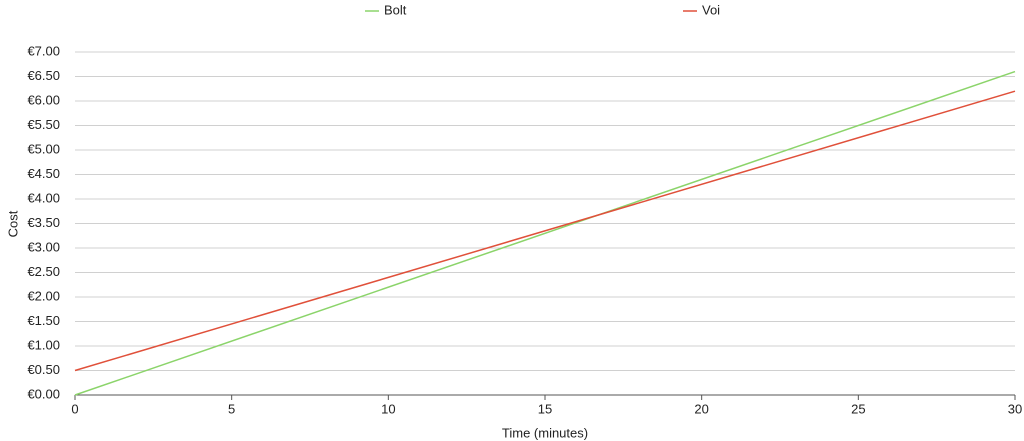 The width and height of the screenshot is (1024, 441). I want to click on y-tick-label: €5.50, so click(43, 124).